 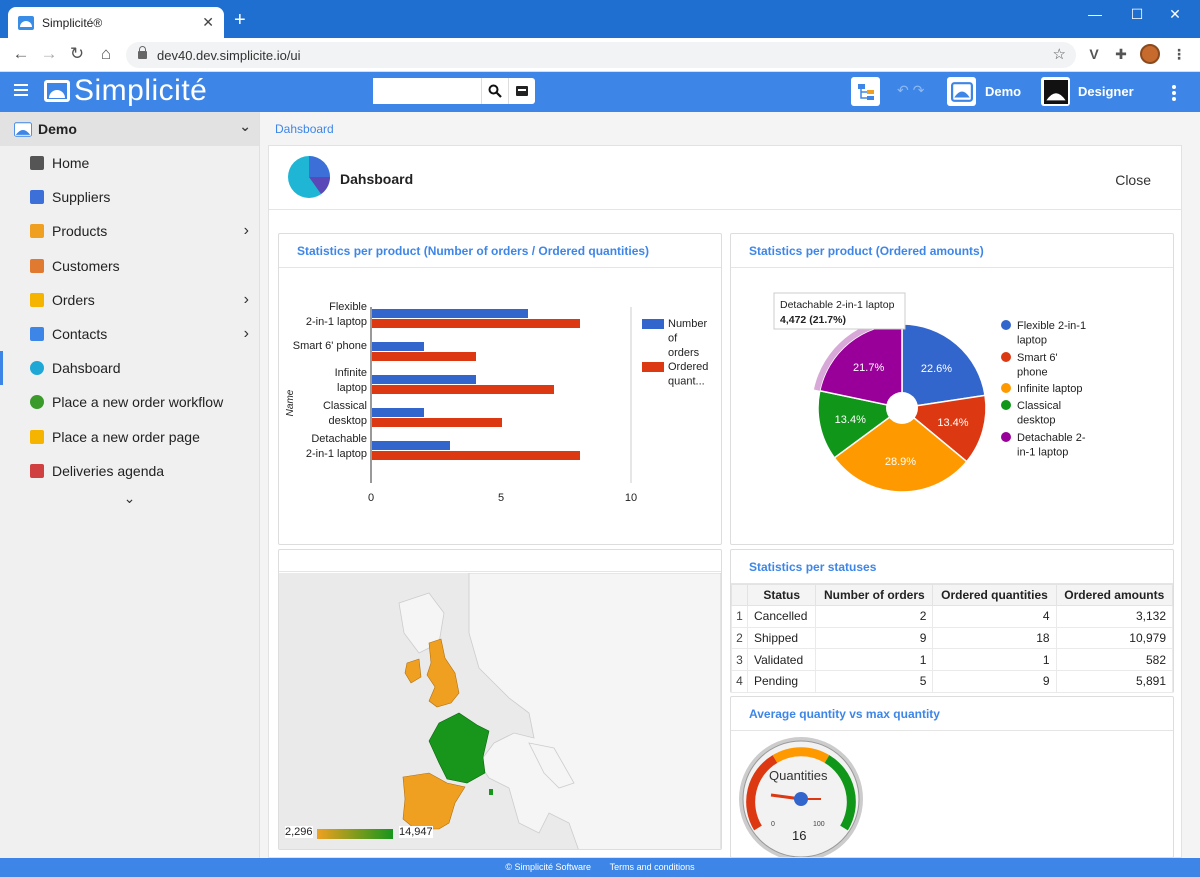 I want to click on sidebar-item-contacts: Contacts ›, so click(x=129, y=334).